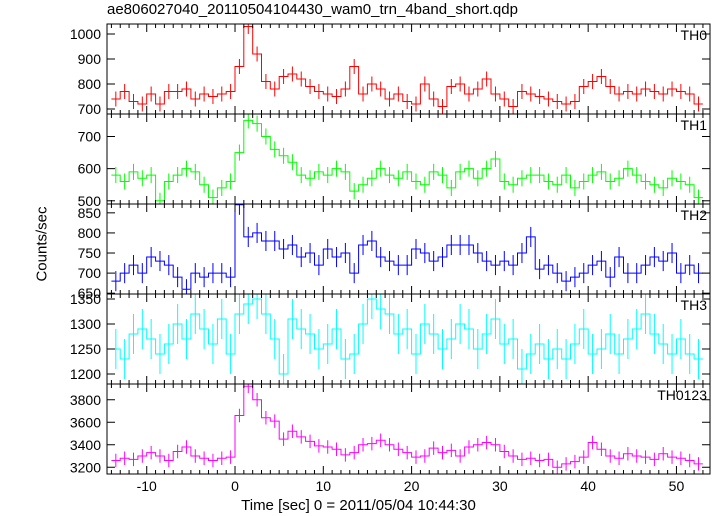  Describe the element at coordinates (500, 486) in the screenshot. I see `x-tick-label: 30` at that location.